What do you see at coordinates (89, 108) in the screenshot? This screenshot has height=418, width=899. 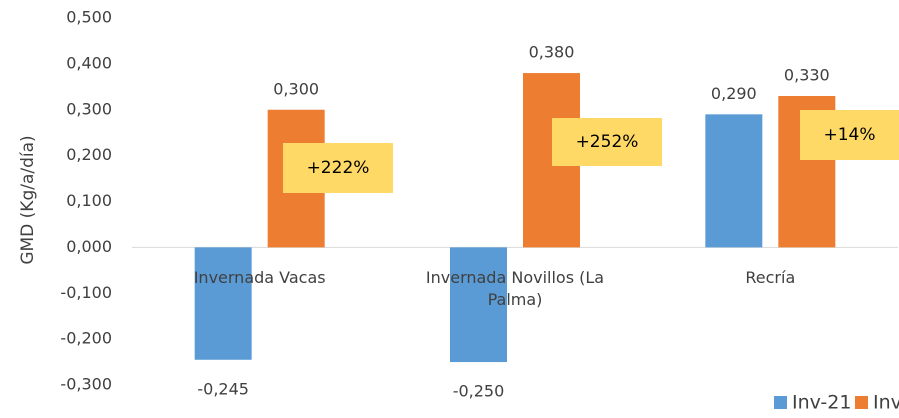 I see `y-tick-label: 0,300` at bounding box center [89, 108].